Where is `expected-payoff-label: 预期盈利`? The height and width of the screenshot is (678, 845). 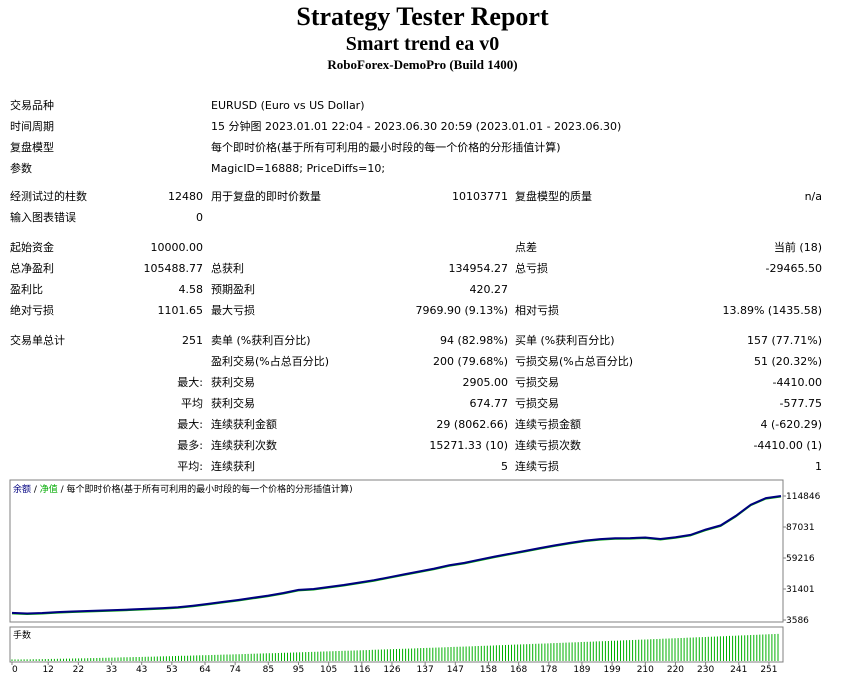 expected-payoff-label: 预期盈利 is located at coordinates (233, 289).